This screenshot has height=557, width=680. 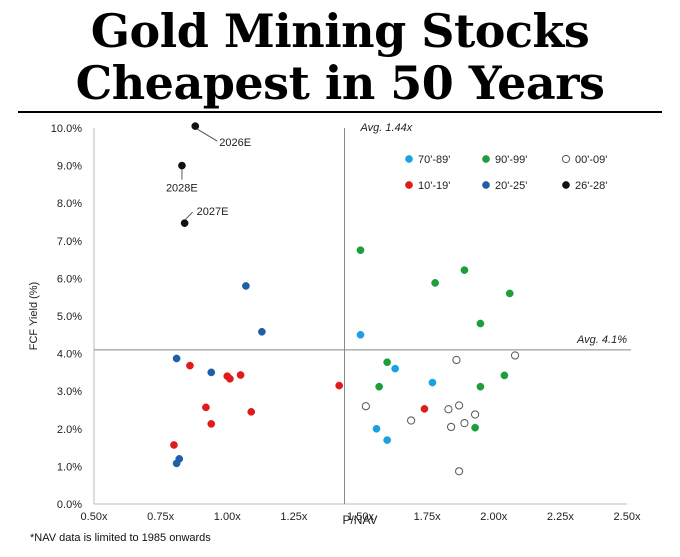 What do you see at coordinates (94, 517) in the screenshot?
I see `x-tick-label: 0.50x` at bounding box center [94, 517].